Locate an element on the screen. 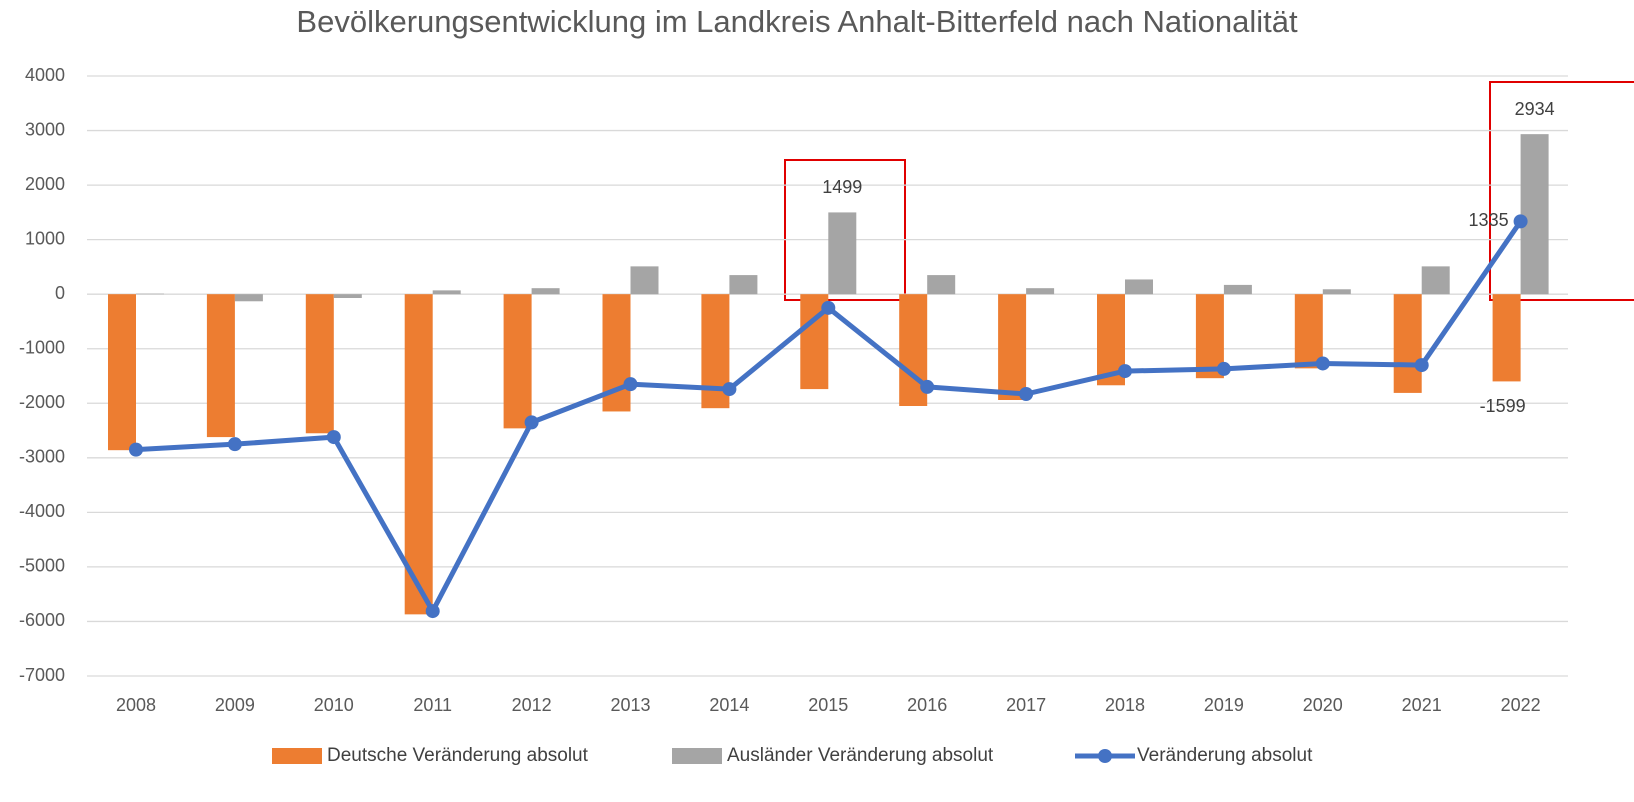  legend-label: Deutsche Veränderung absolut is located at coordinates (458, 755).